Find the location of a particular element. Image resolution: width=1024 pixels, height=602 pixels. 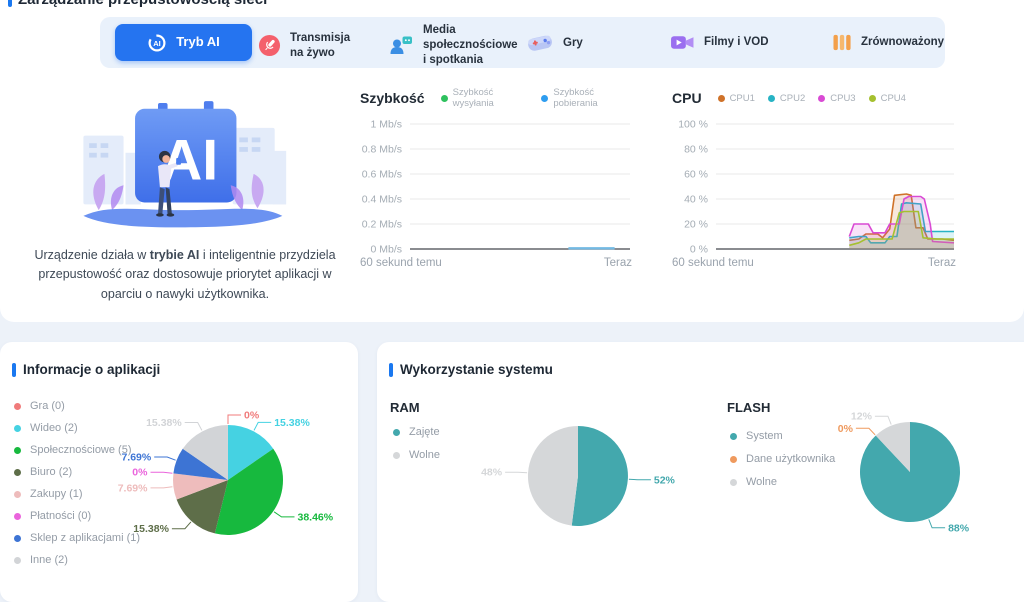

cpu2-legend-dot is located at coordinates (771, 98).